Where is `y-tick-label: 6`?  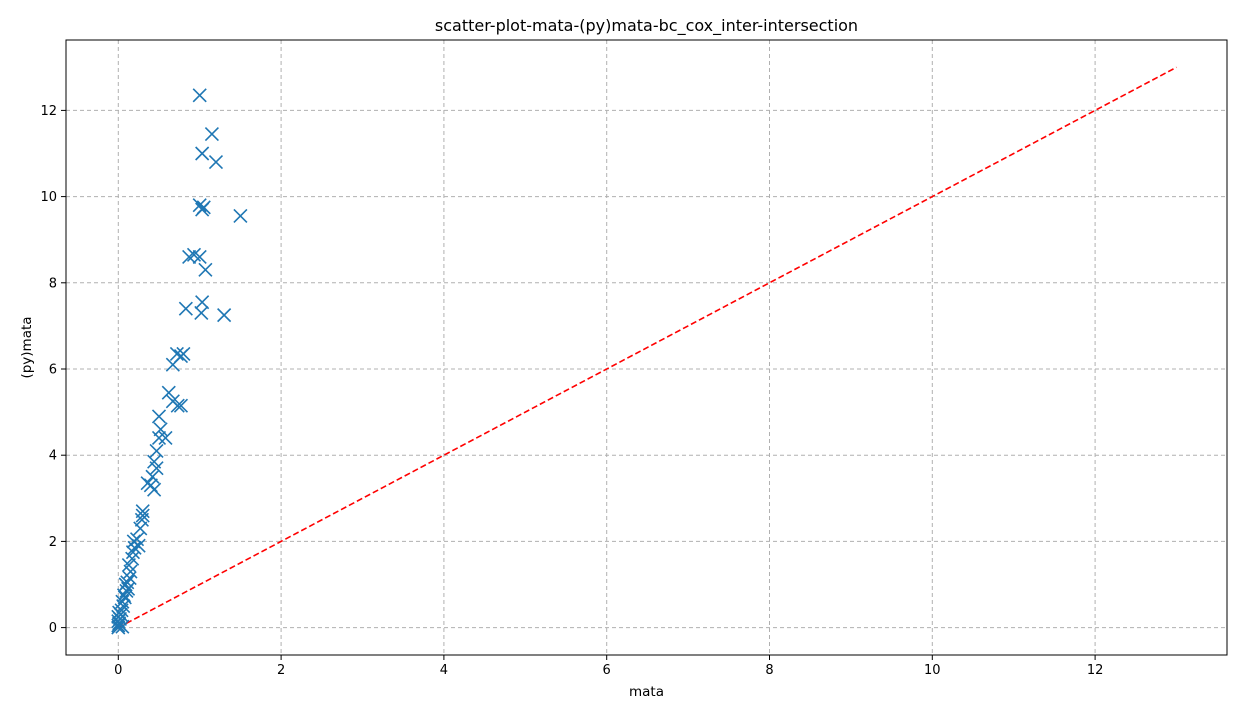 y-tick-label: 6 is located at coordinates (53, 370).